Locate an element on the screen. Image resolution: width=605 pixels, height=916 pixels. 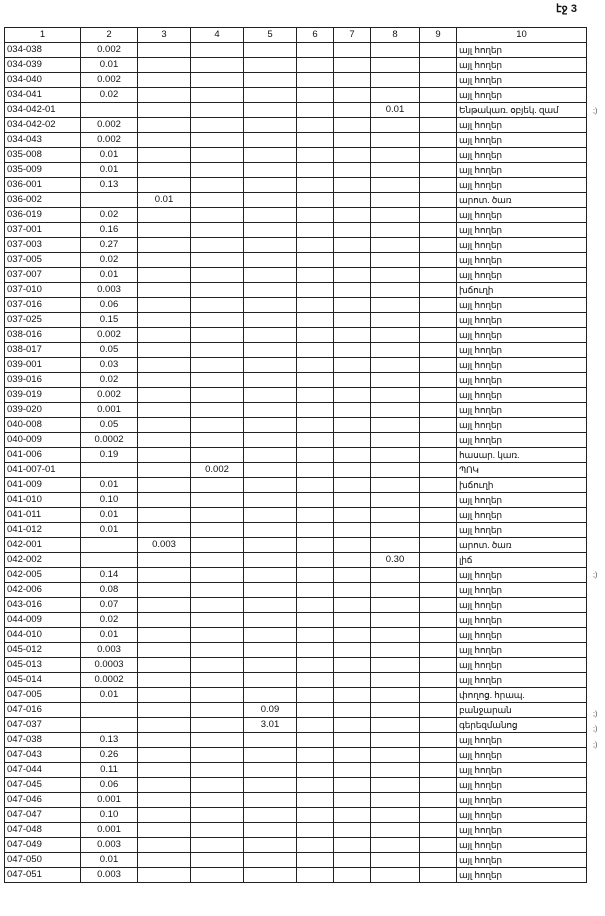
area-cell-col2: 0.13 is located at coordinates (109, 185).